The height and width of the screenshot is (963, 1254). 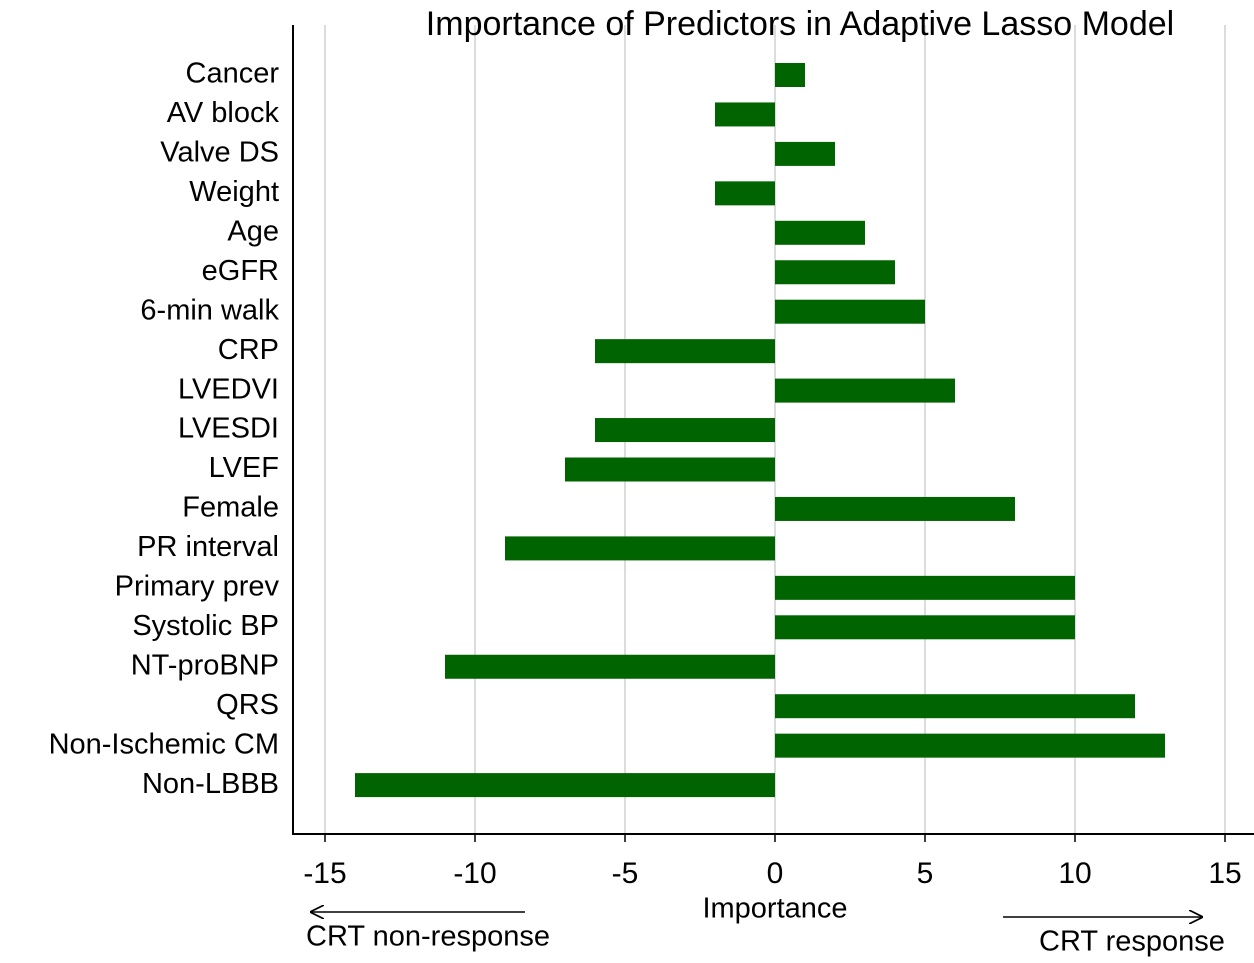 What do you see at coordinates (248, 350) in the screenshot?
I see `y-tick-label: CRP` at bounding box center [248, 350].